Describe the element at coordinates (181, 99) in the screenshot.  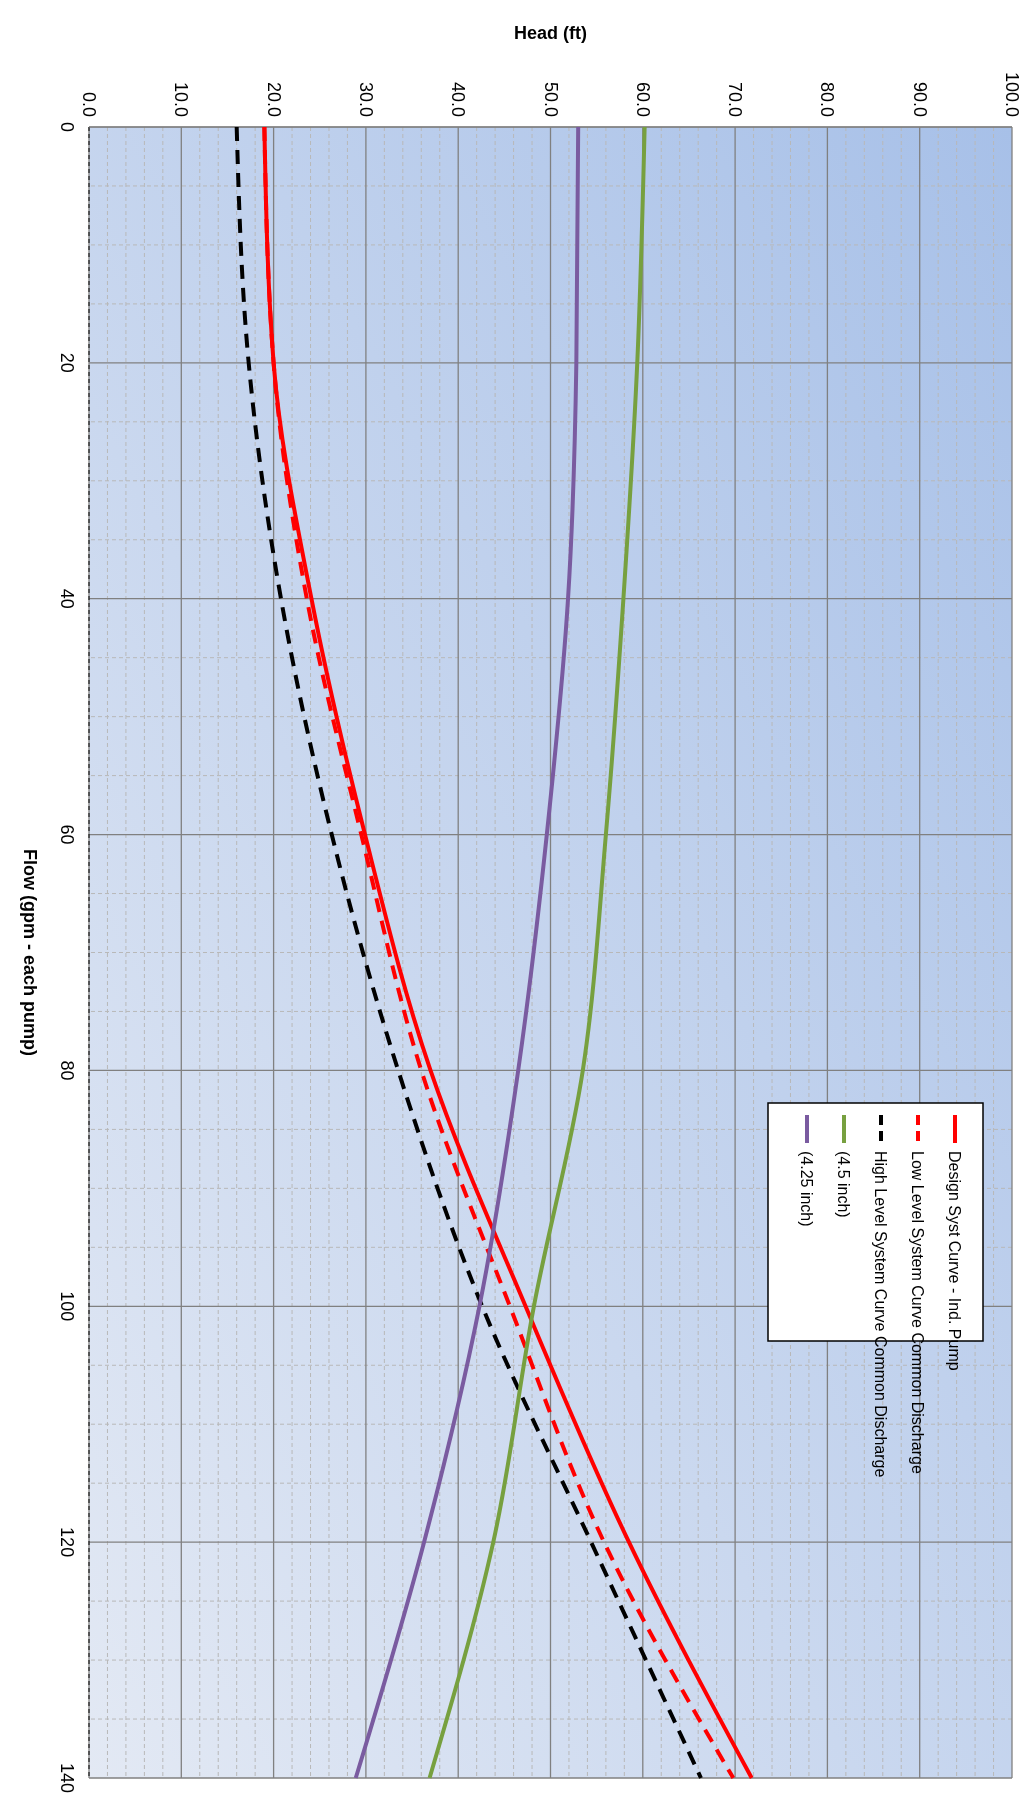
I see `x-tick-label: 10.0` at that location.